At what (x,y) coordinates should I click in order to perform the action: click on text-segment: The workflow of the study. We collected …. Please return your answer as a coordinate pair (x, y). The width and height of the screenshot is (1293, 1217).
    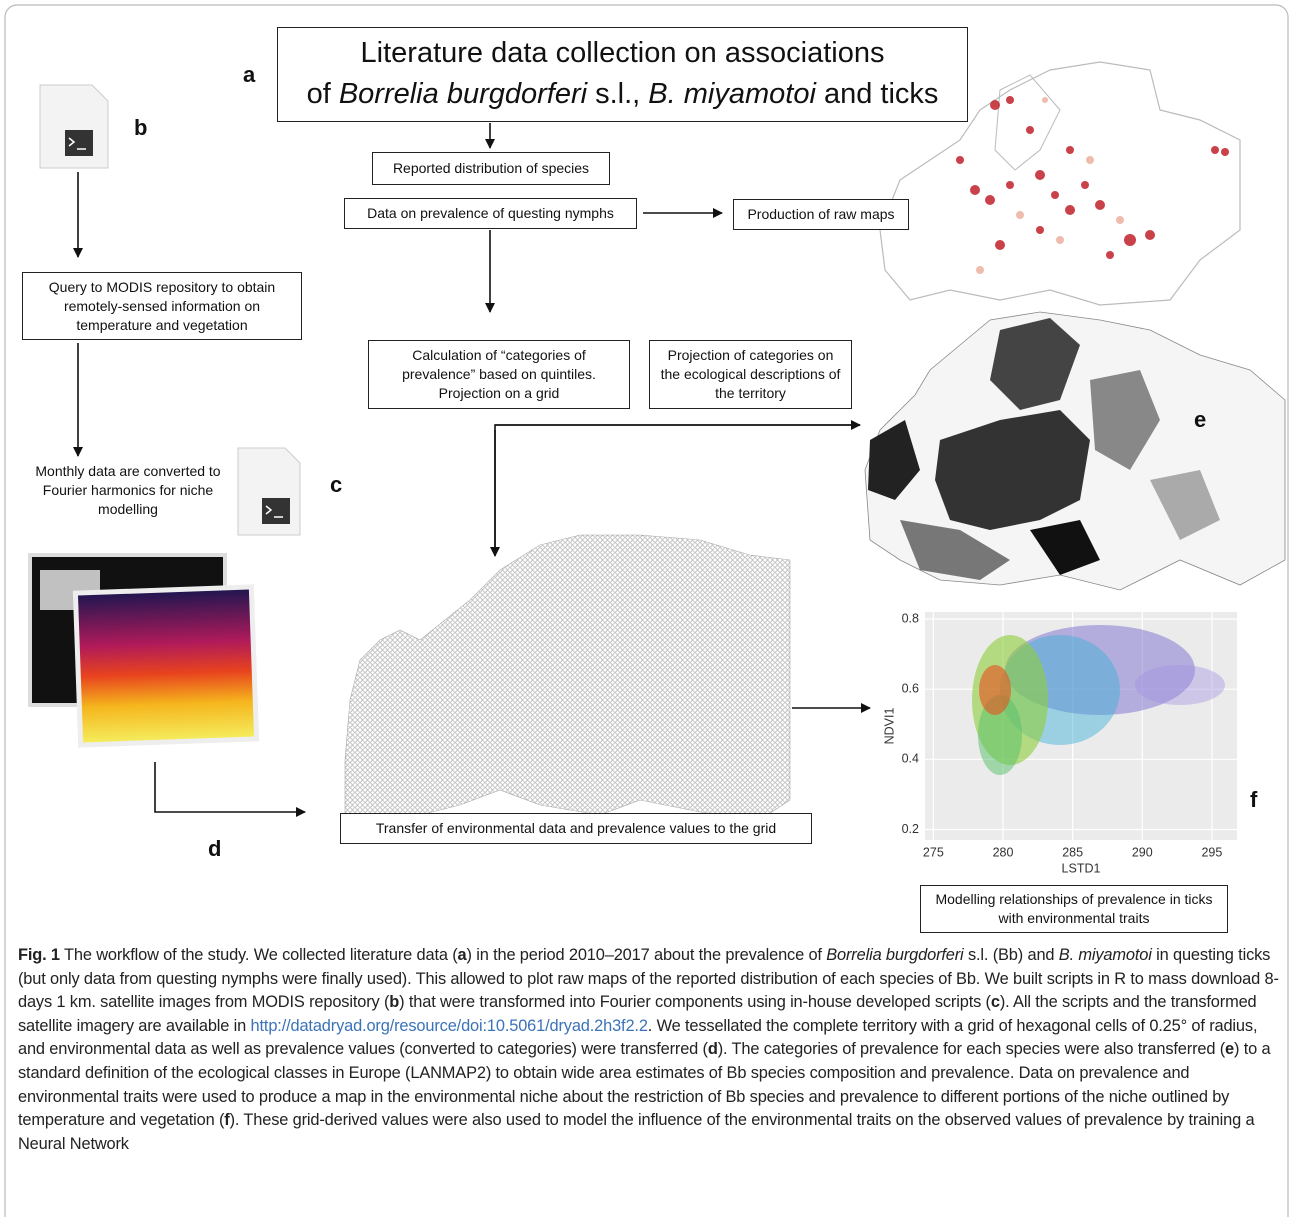
    Looking at the image, I should click on (258, 955).